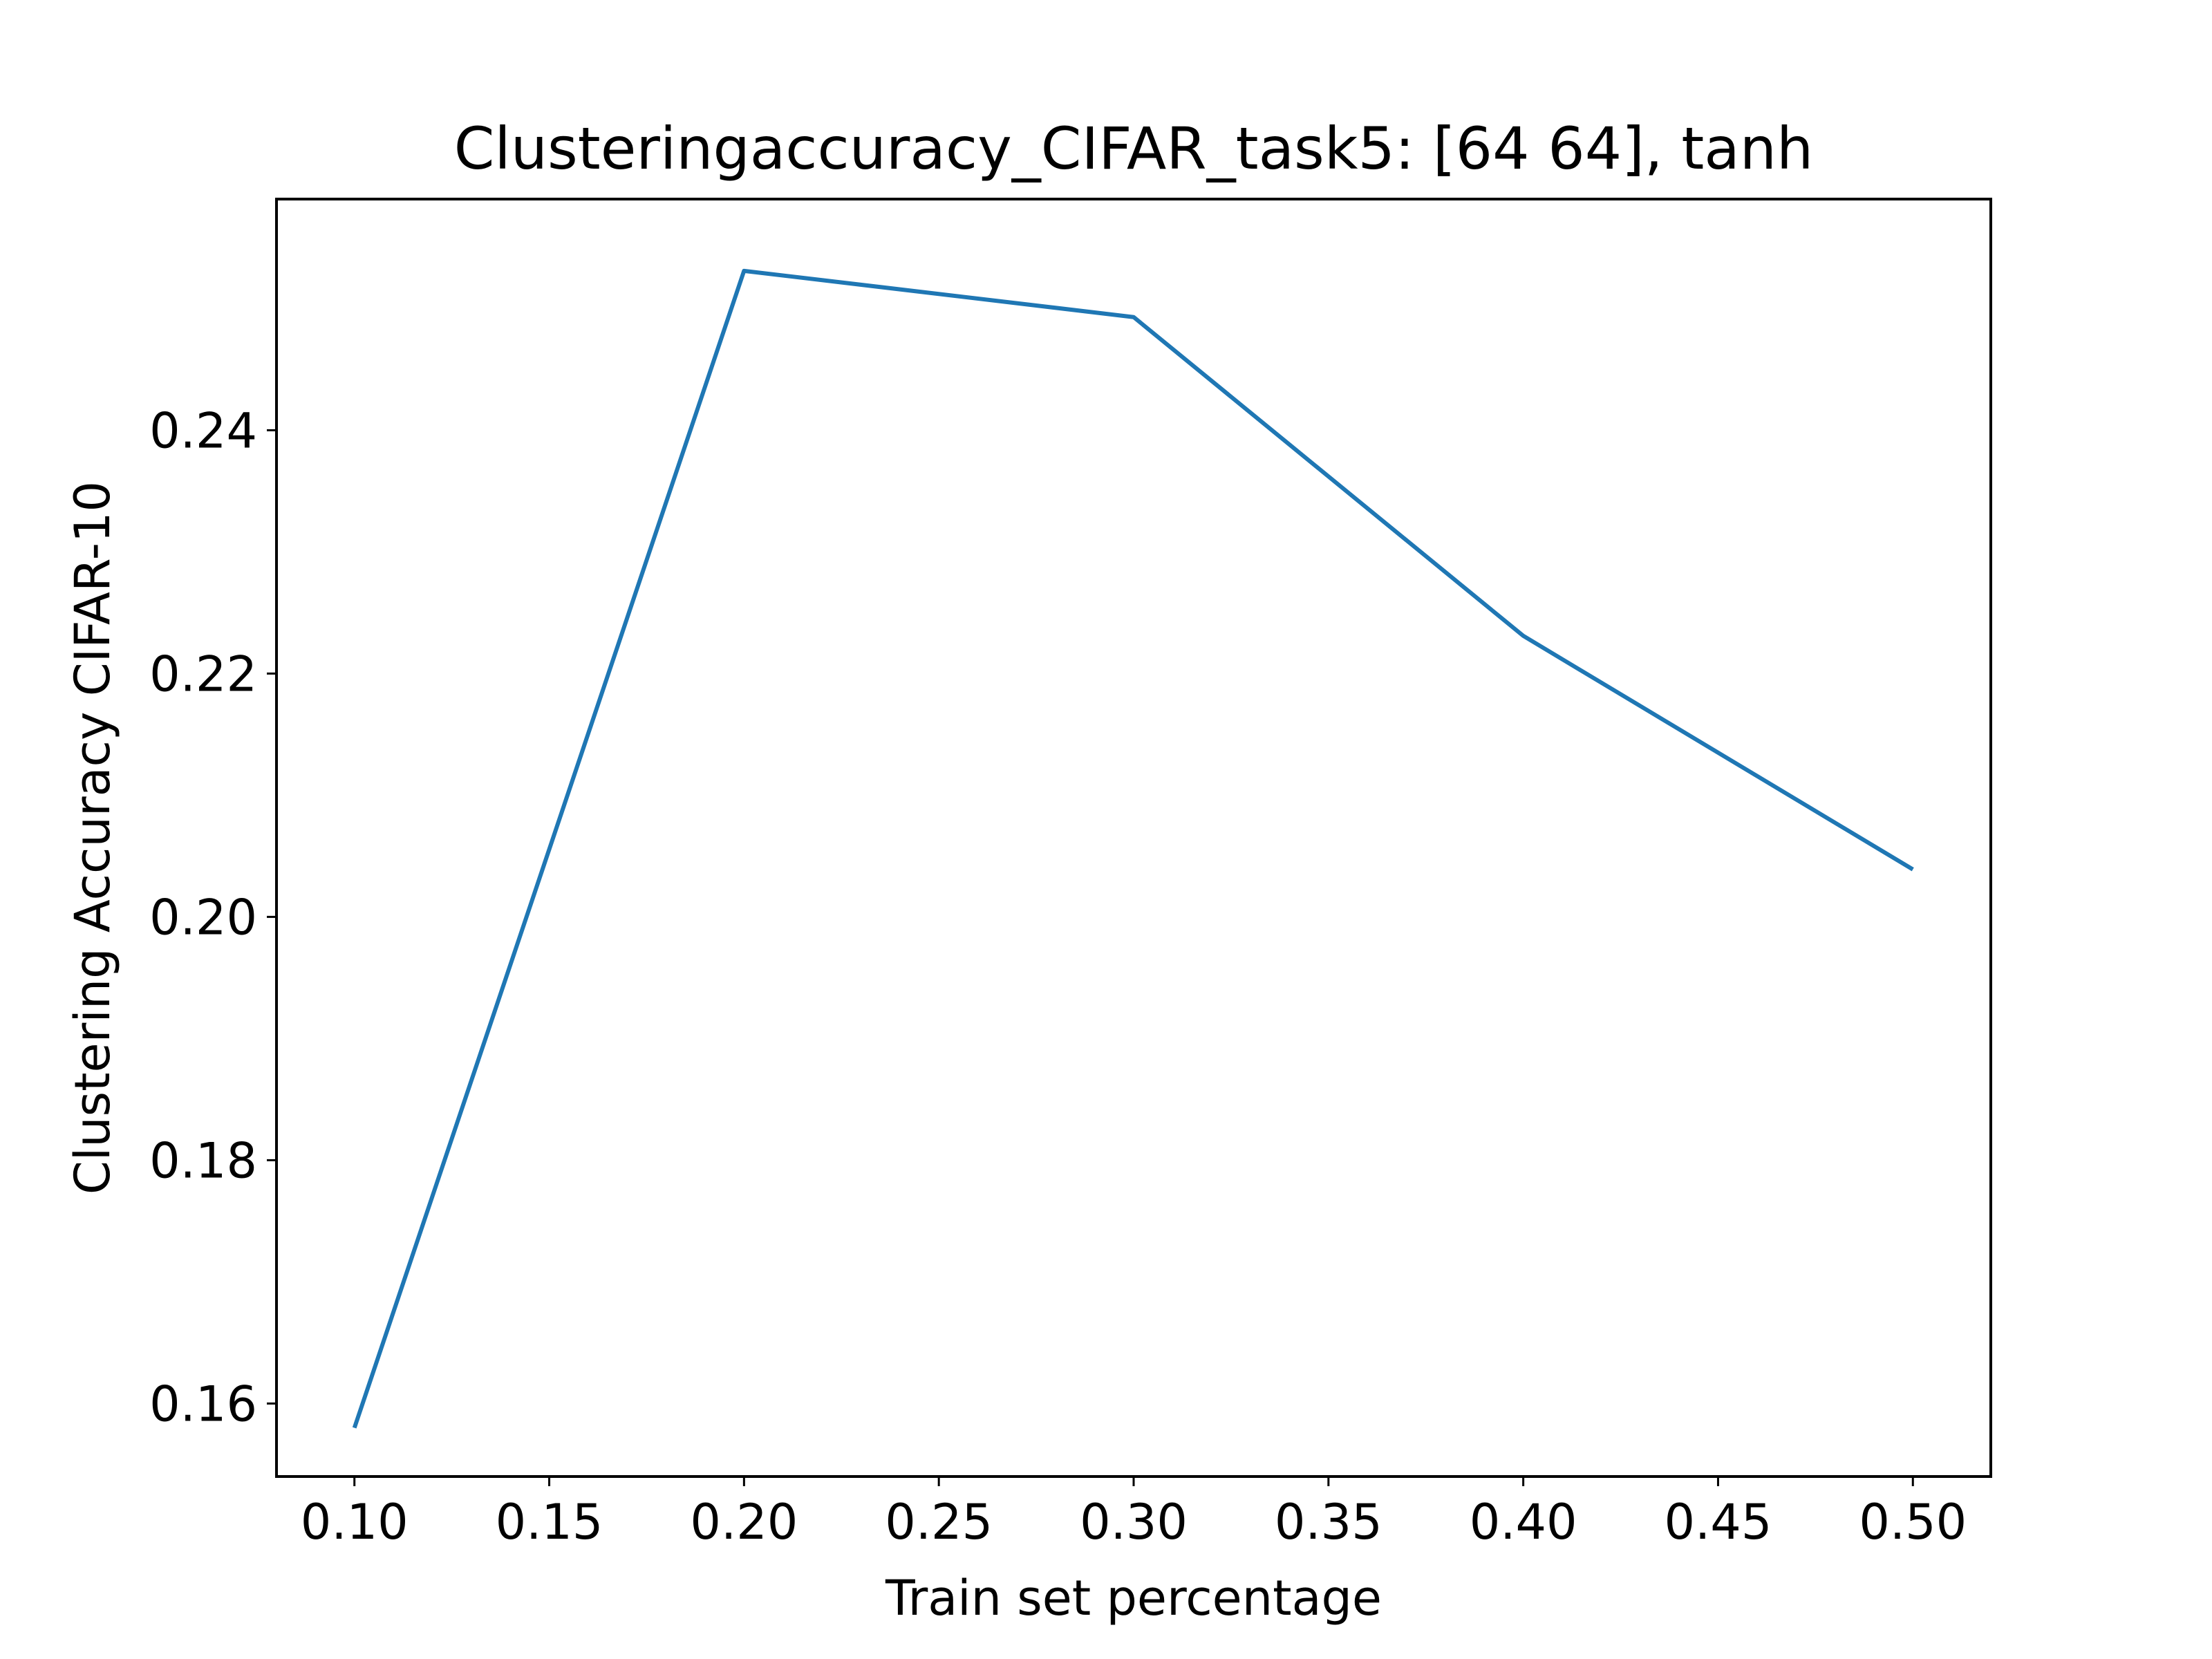 This screenshot has height=1659, width=2212. I want to click on y-tick-label: 0.24, so click(203, 431).